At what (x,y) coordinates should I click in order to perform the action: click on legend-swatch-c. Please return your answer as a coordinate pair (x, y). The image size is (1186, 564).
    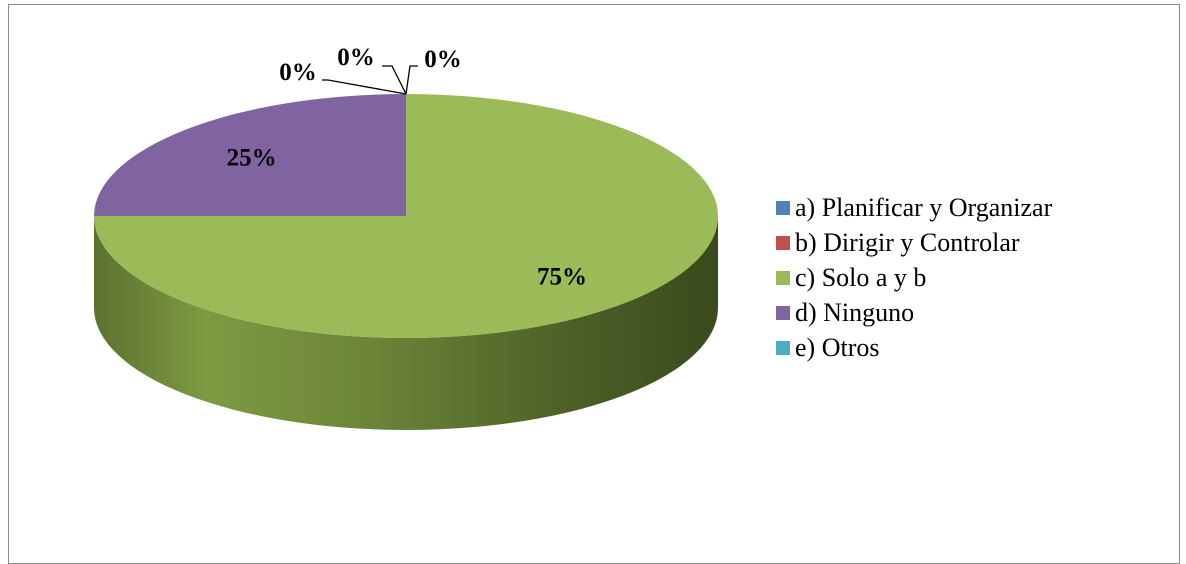
    Looking at the image, I should click on (783, 277).